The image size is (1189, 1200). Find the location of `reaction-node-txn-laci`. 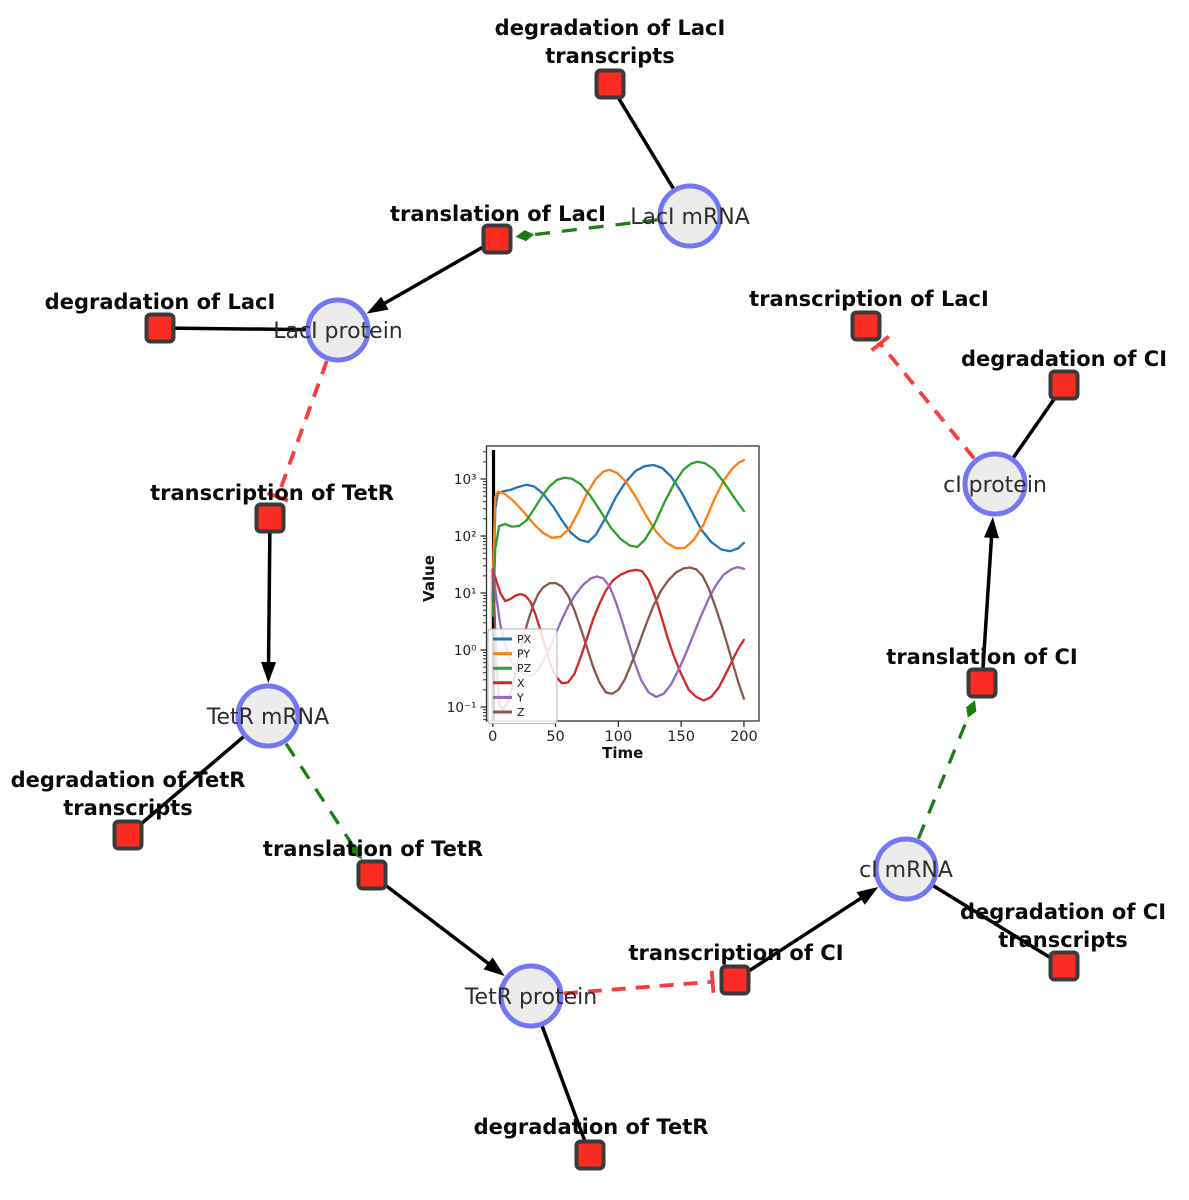

reaction-node-txn-laci is located at coordinates (866, 326).